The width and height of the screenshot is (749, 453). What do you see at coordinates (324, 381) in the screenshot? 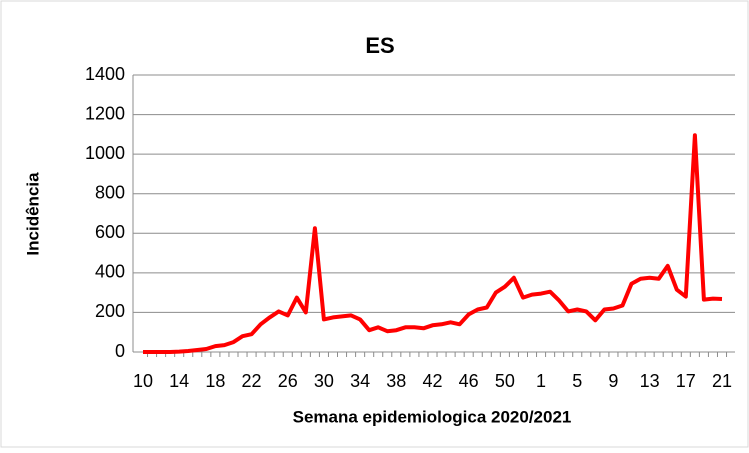
I see `x-tick-label: 30` at bounding box center [324, 381].